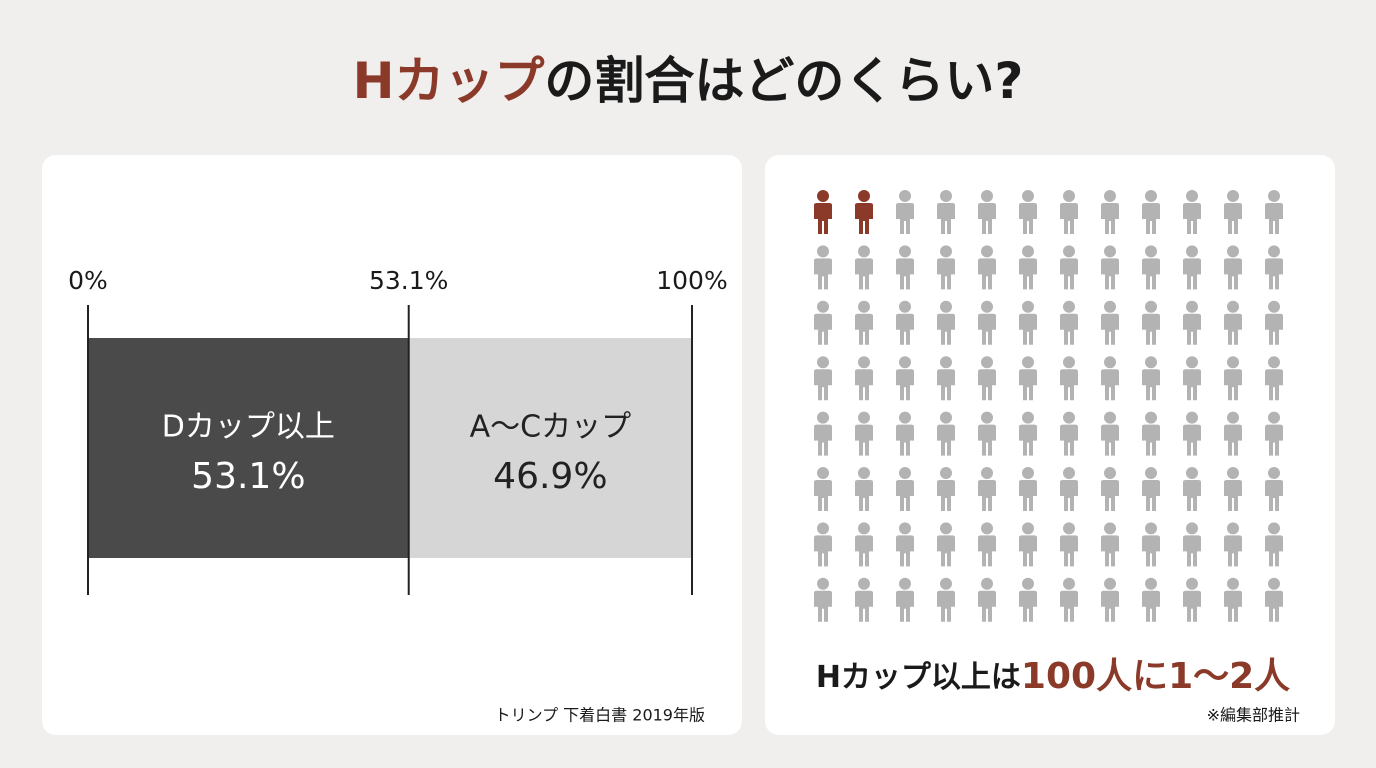 This screenshot has width=1376, height=768. Describe the element at coordinates (600, 715) in the screenshot. I see `source: トリンプ 下着白書 2019年版` at that location.